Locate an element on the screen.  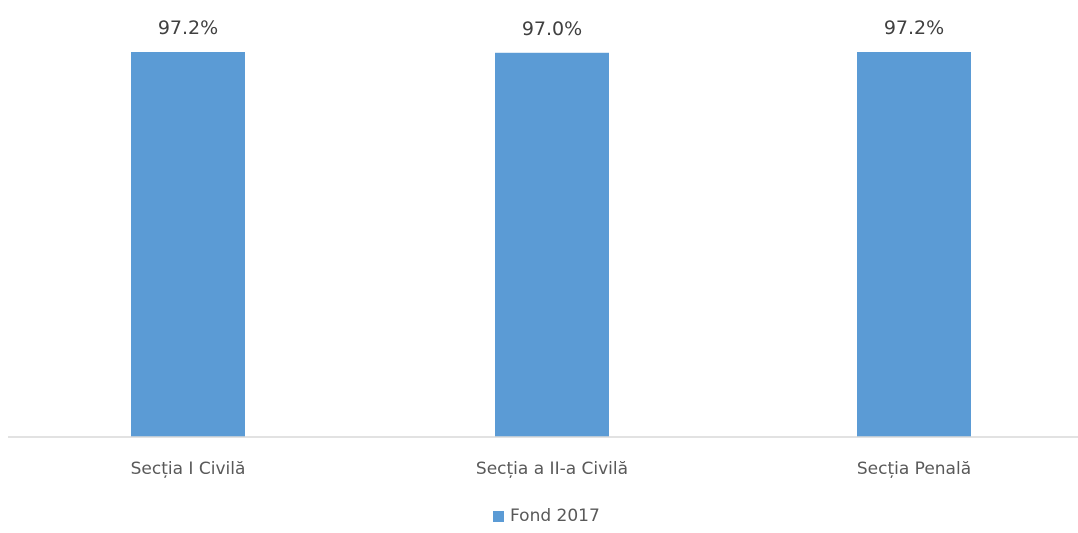
category-label: Secția I Civilă is located at coordinates (188, 469).